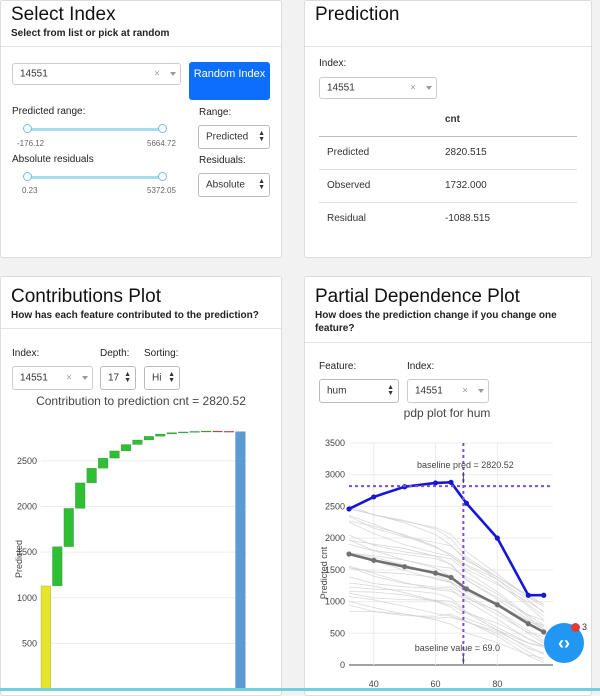 This screenshot has height=696, width=600. I want to click on x-tick-label: 80, so click(497, 684).